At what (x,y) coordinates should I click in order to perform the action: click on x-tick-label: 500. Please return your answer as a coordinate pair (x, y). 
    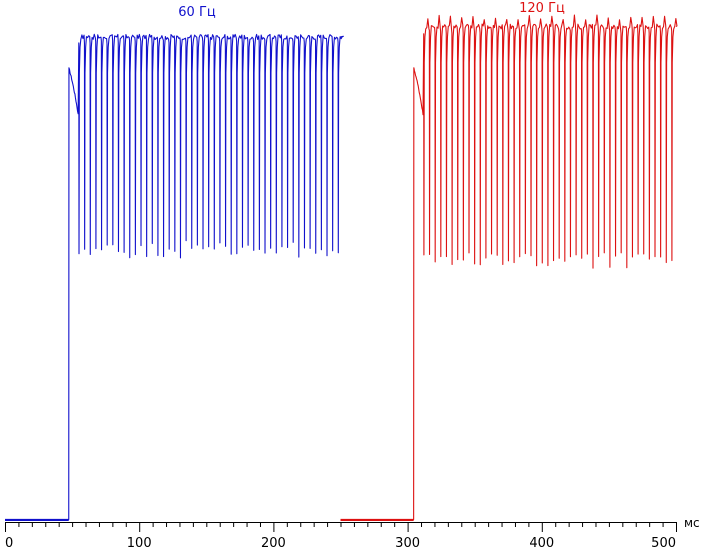
    Looking at the image, I should click on (663, 542).